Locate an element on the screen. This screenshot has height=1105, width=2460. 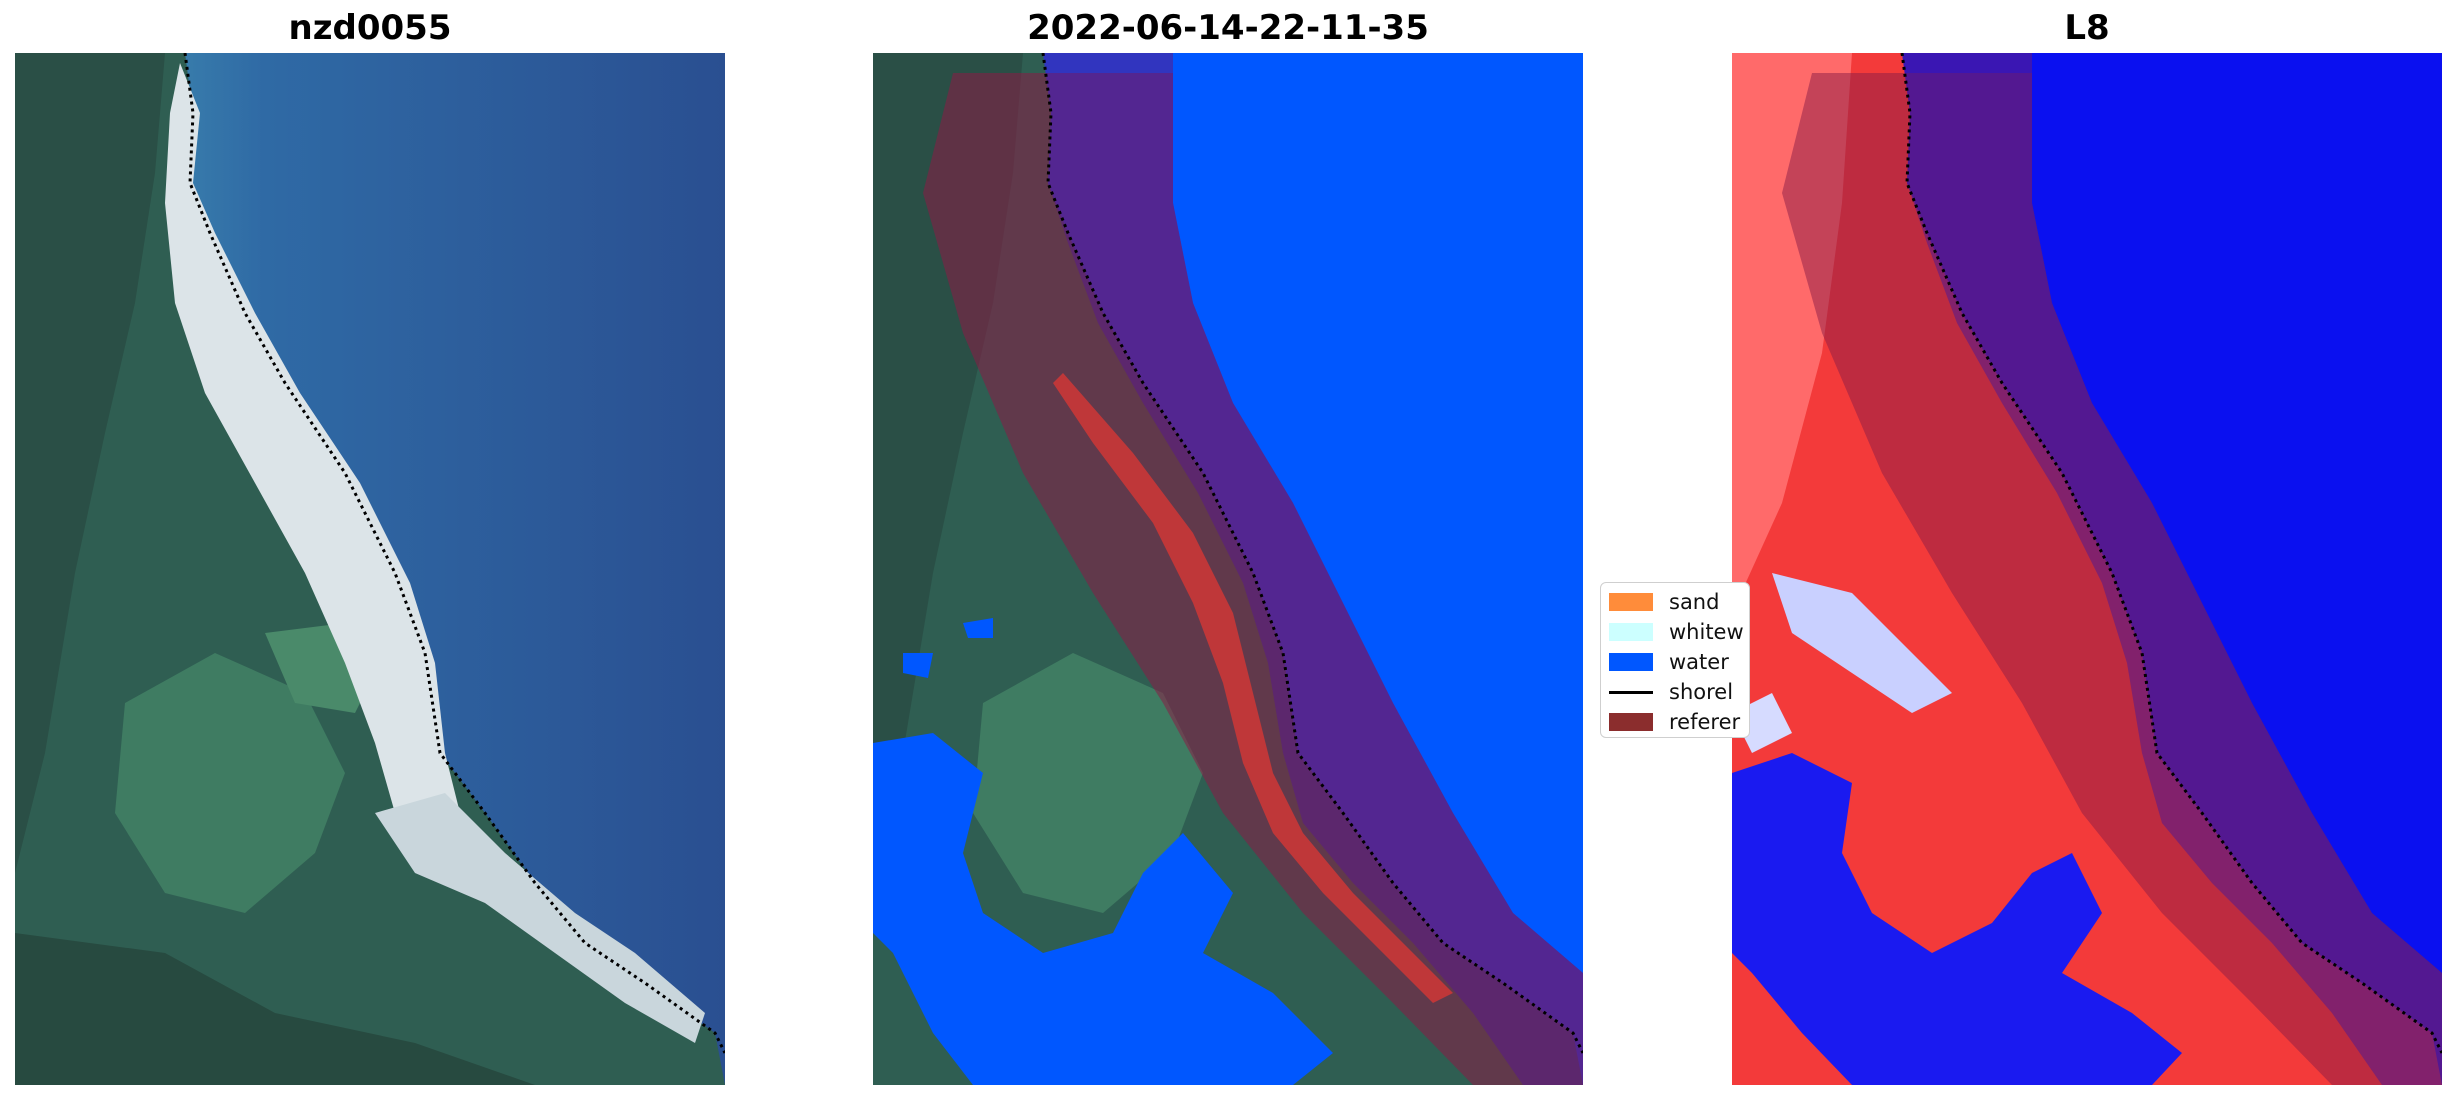
legend-item-reference: referer is located at coordinates (1674, 722).